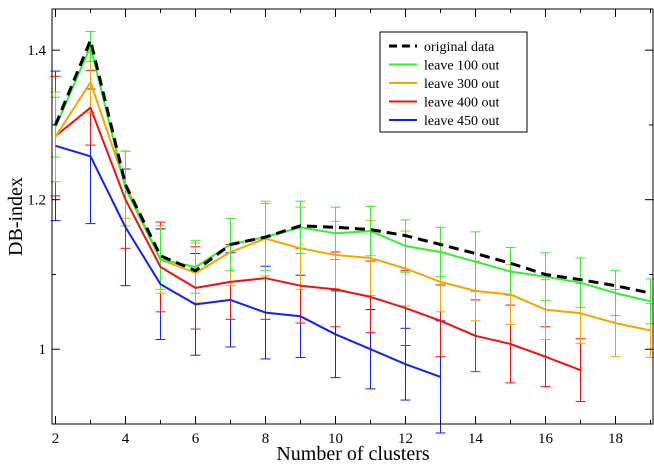 The width and height of the screenshot is (654, 464). I want to click on x-tick-label: 14, so click(476, 439).